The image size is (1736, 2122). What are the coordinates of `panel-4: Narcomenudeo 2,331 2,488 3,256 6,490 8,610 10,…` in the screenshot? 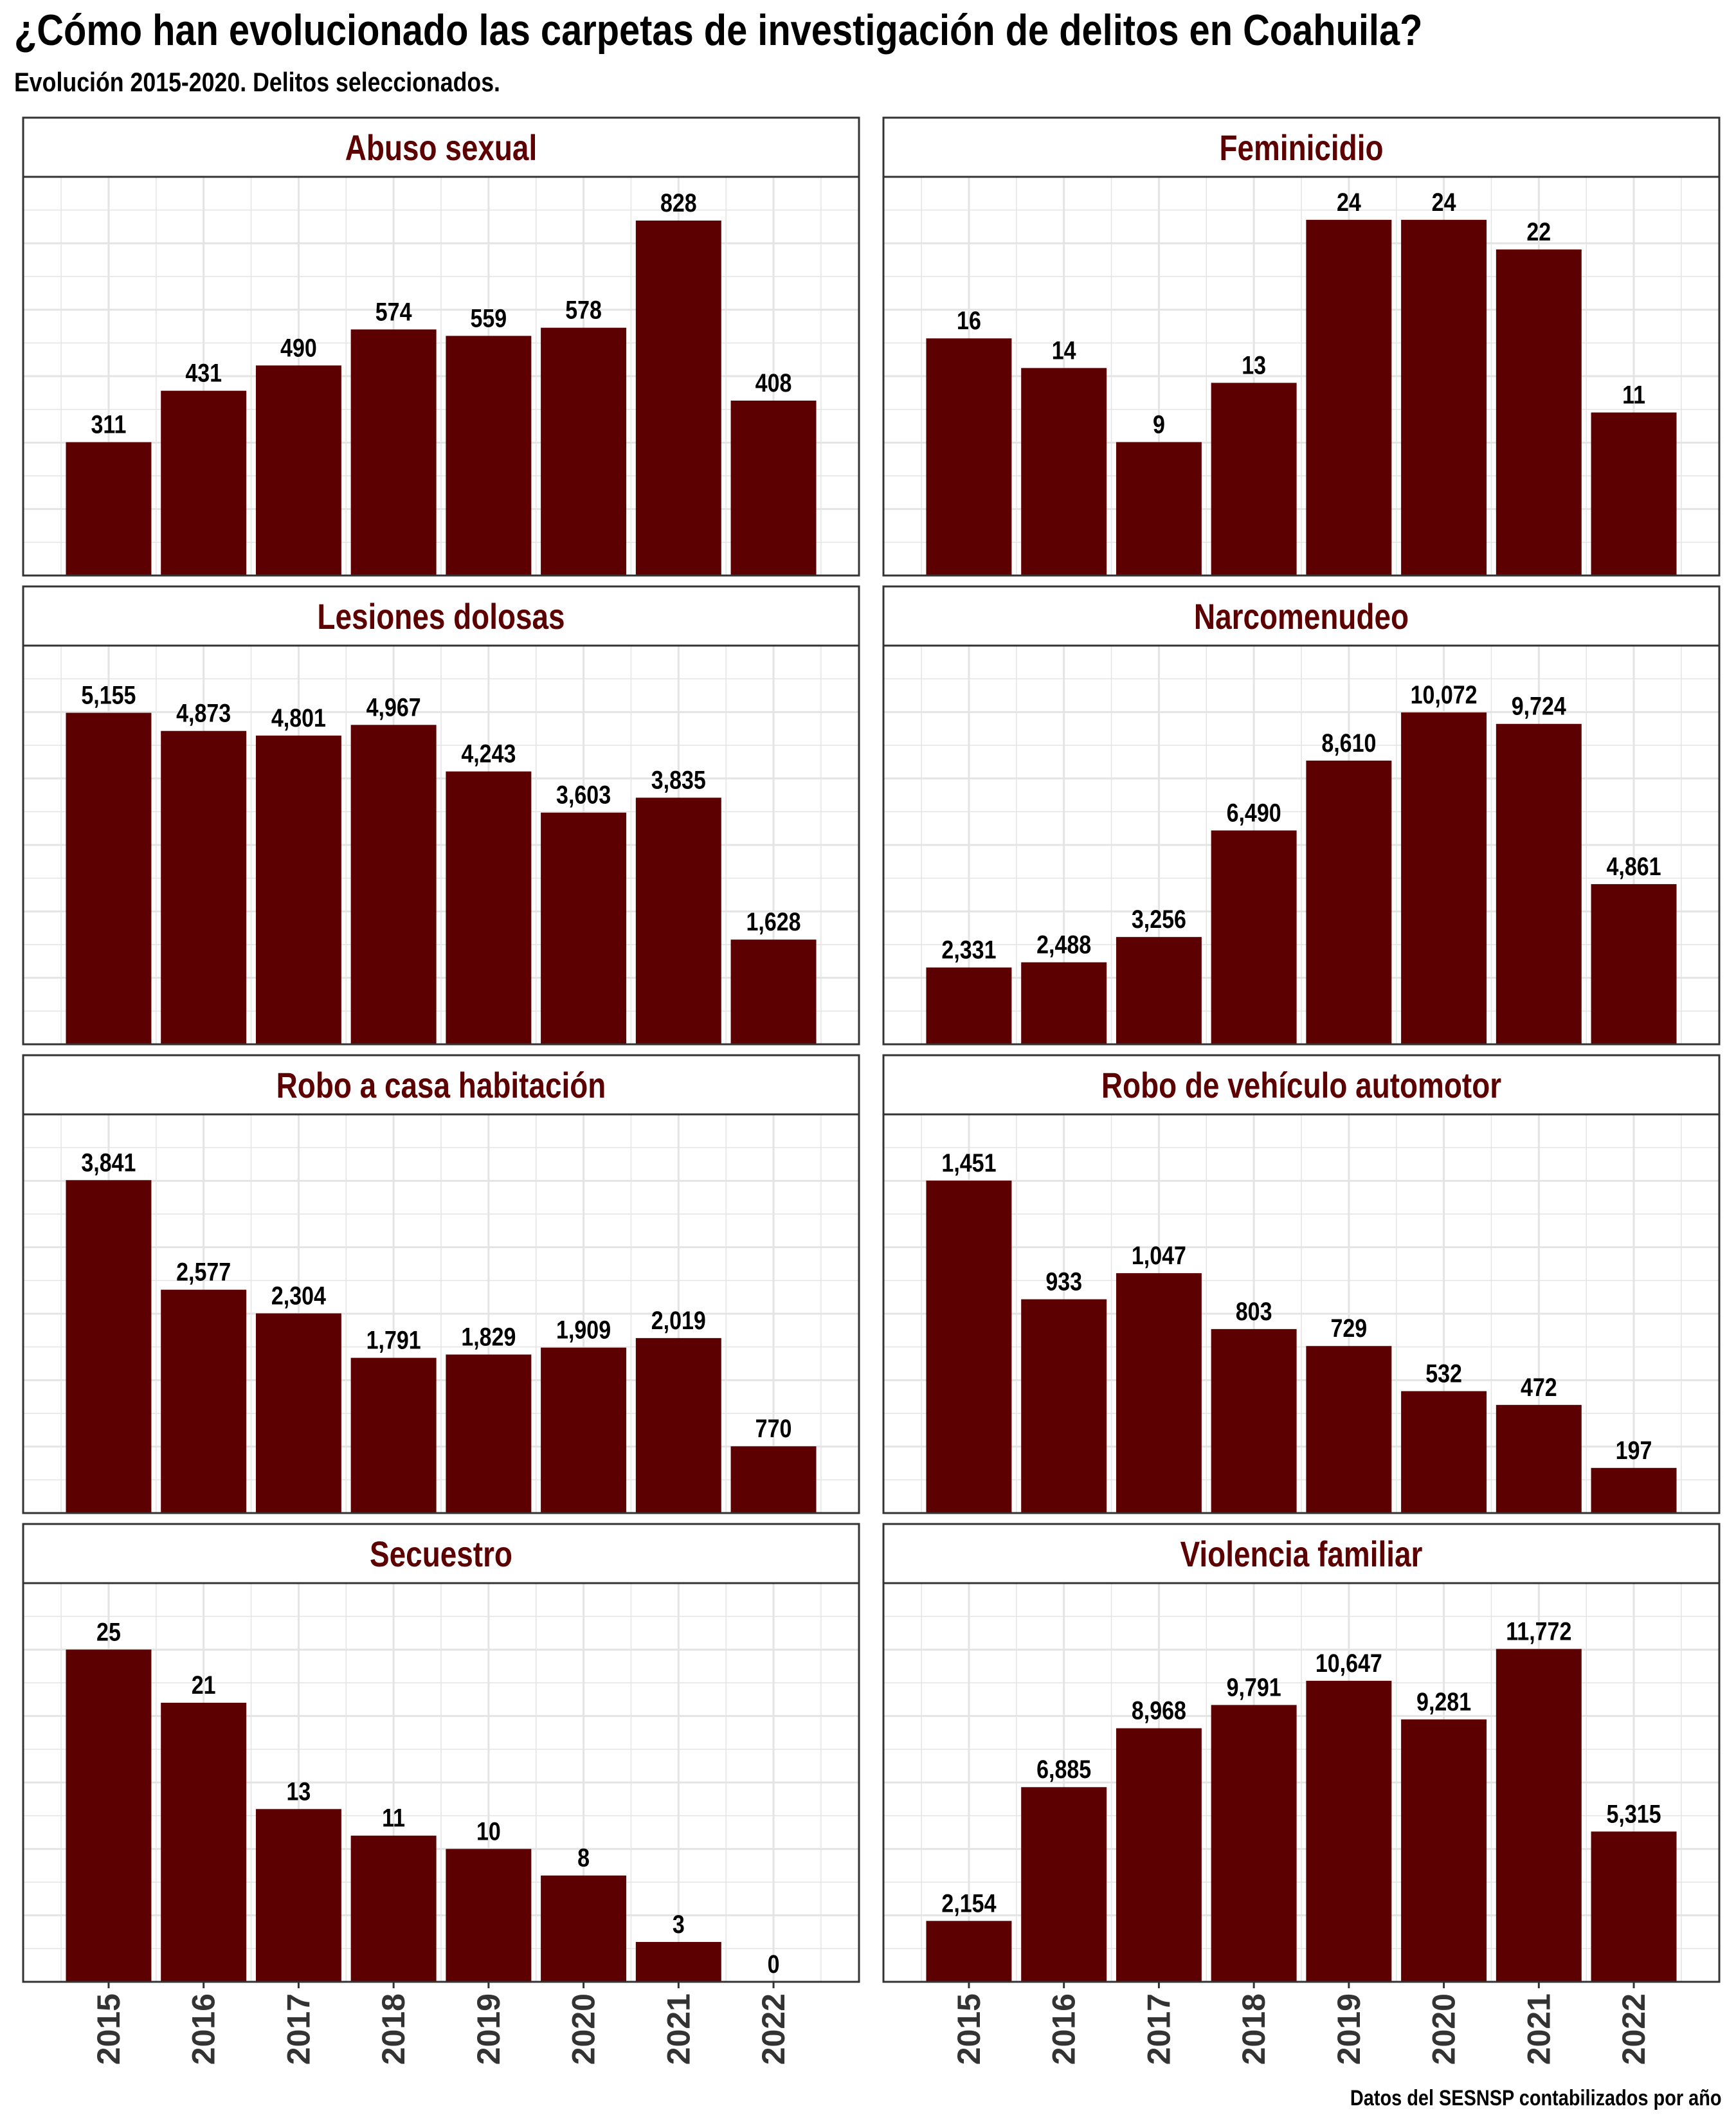 It's located at (1301, 815).